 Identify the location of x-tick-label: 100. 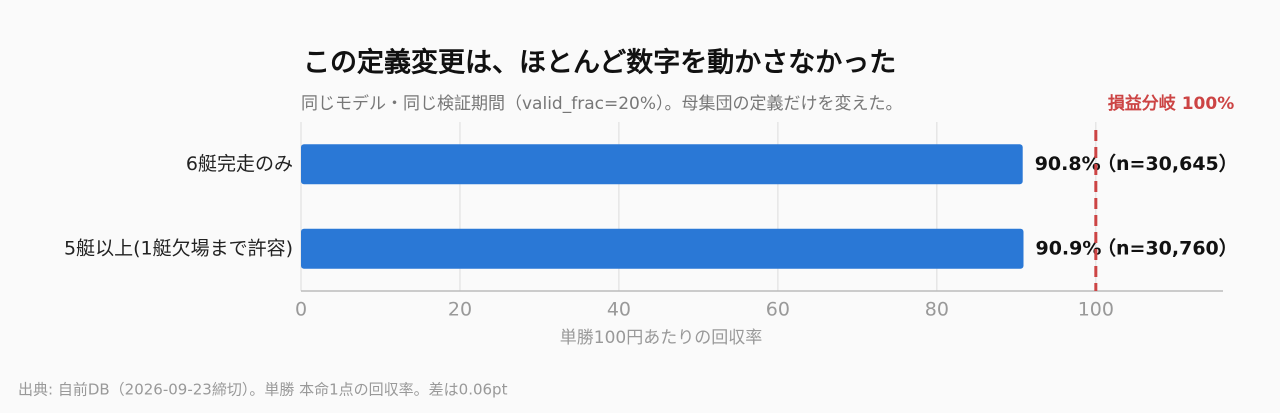
(1096, 310).